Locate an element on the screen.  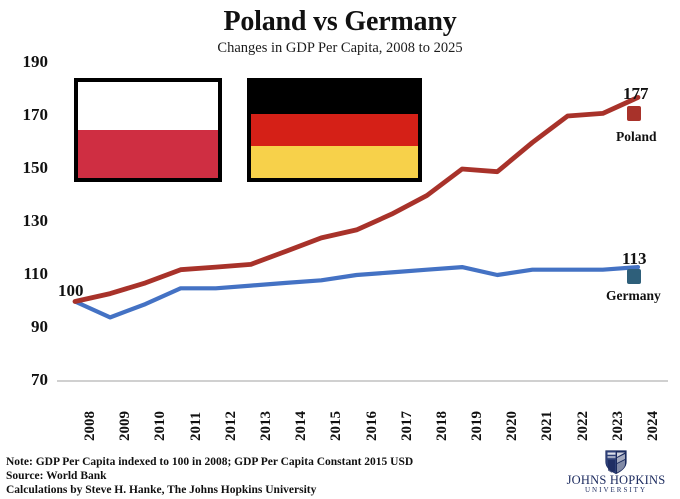
x-tick-label: 2021 is located at coordinates (547, 426).